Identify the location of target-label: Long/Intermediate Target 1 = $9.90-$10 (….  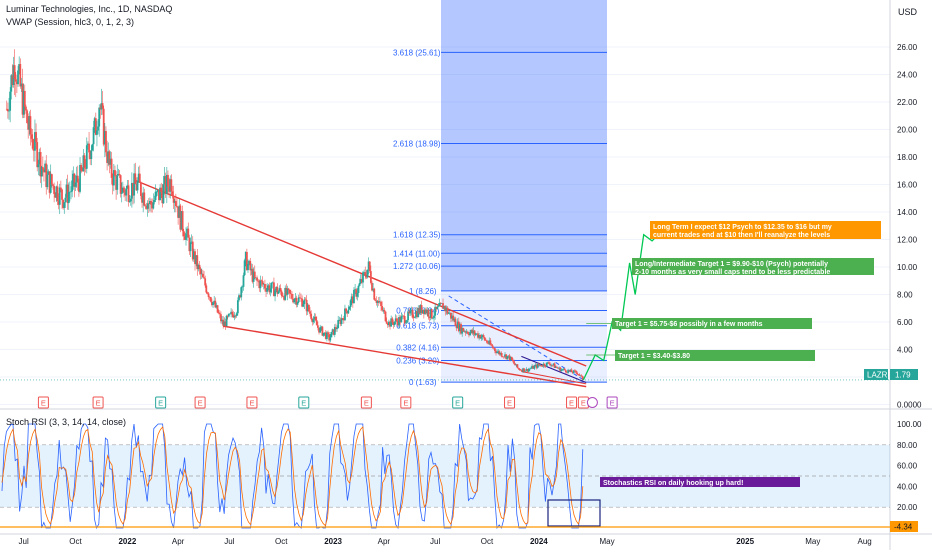
(731, 264).